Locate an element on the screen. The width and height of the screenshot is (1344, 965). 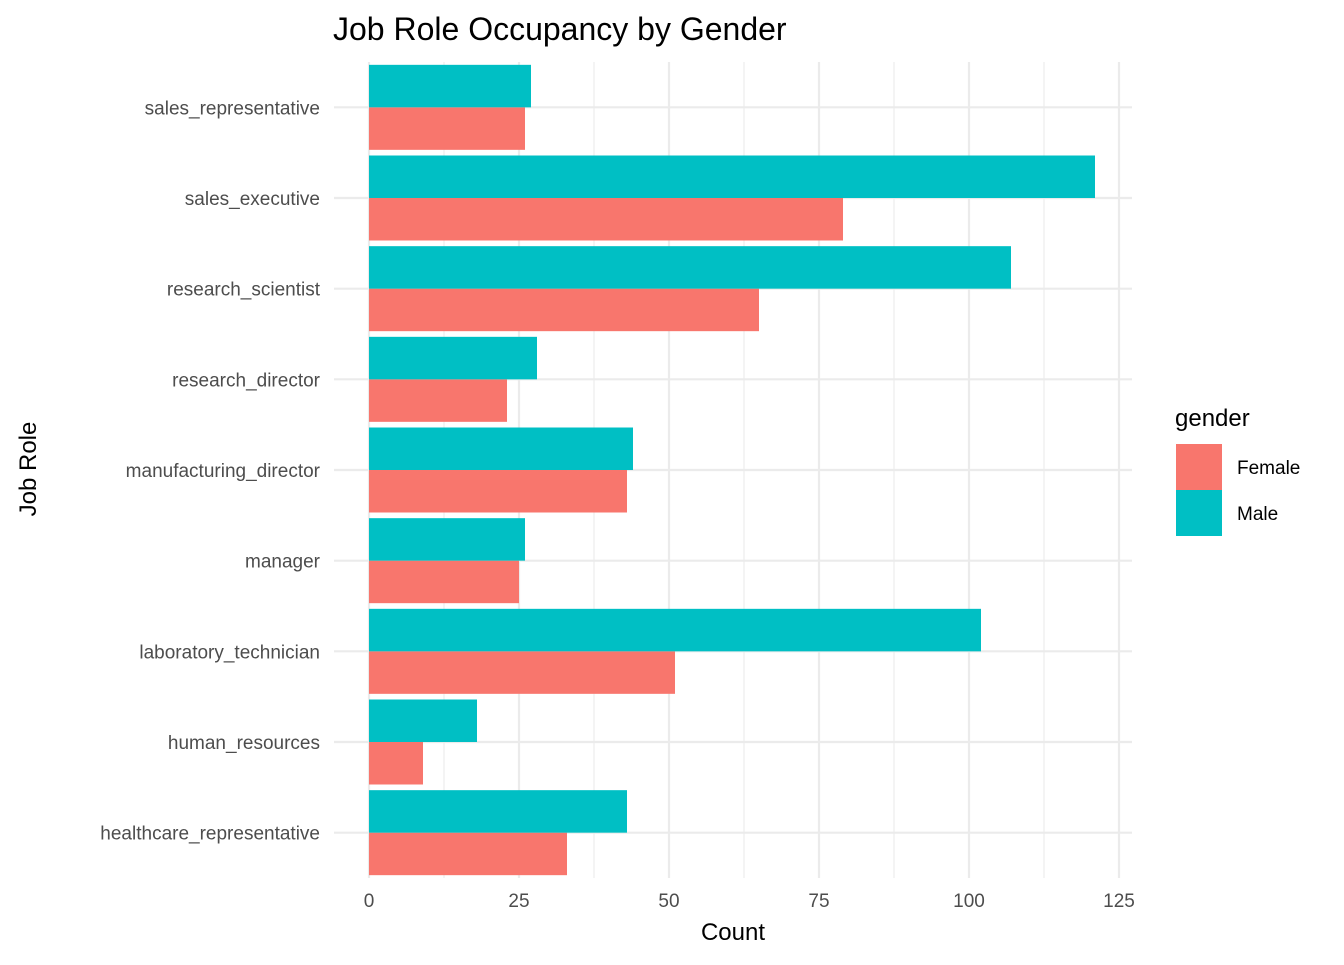
bar-human_resources-female is located at coordinates (396, 763).